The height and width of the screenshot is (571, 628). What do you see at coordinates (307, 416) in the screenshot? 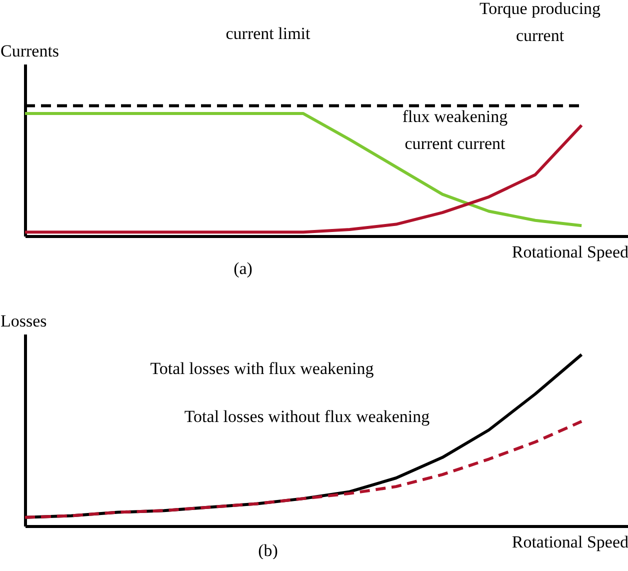
I see `annotation: Total losses without flux weakening` at bounding box center [307, 416].